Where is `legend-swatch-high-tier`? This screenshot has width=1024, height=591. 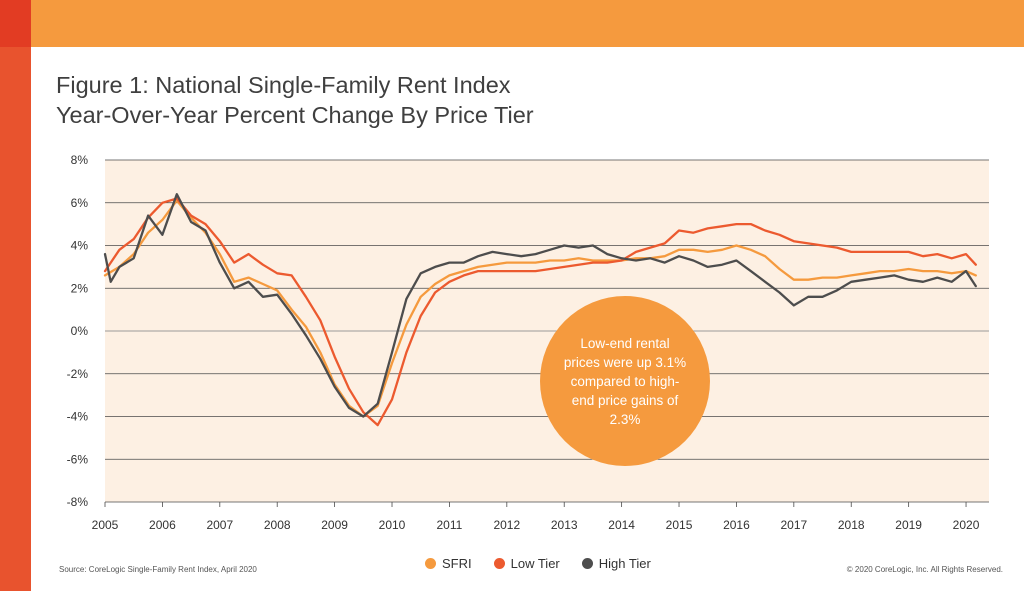 legend-swatch-high-tier is located at coordinates (587, 563).